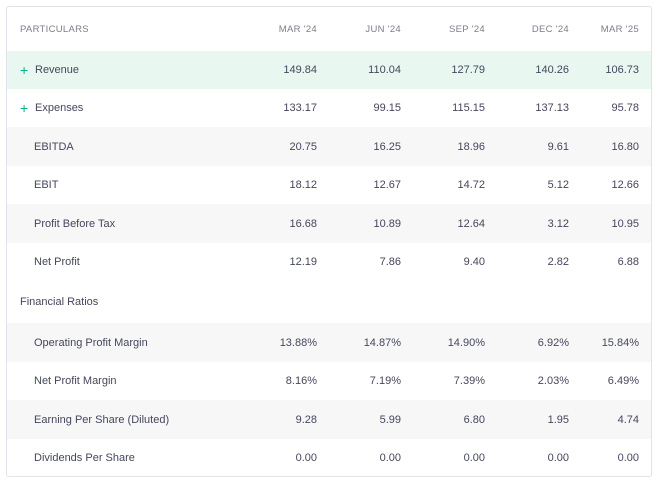 The image size is (657, 482). What do you see at coordinates (303, 223) in the screenshot?
I see `cell-value: 16.68` at bounding box center [303, 223].